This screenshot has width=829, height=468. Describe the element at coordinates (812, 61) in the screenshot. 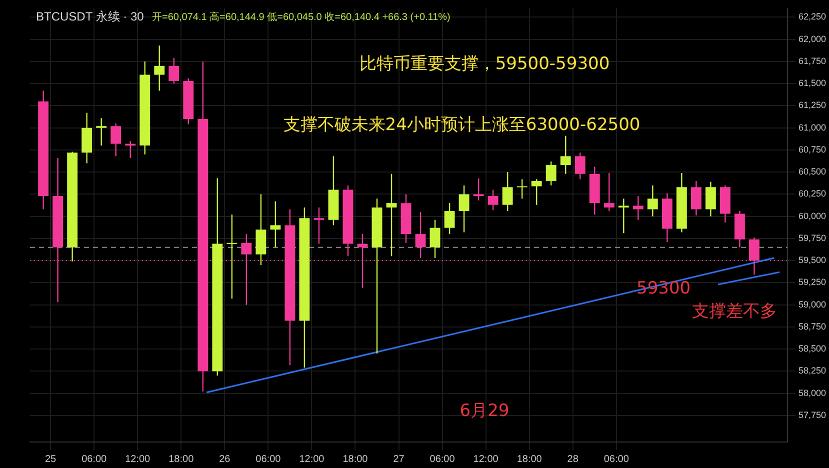

I see `y-tick-label: 61,750` at that location.